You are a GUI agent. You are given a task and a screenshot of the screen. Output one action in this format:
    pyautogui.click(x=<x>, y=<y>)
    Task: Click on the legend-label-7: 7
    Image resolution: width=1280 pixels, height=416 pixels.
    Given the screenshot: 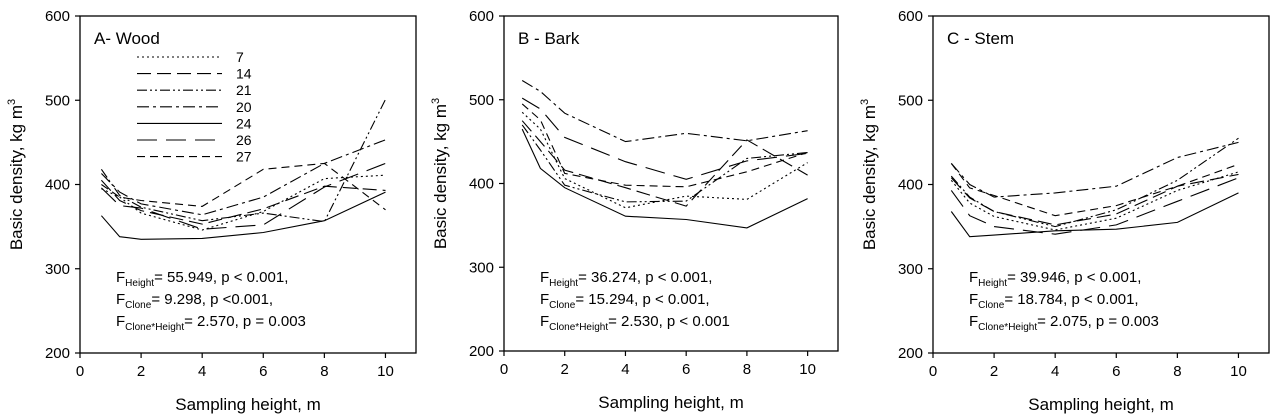 What is the action you would take?
    pyautogui.click(x=240, y=57)
    